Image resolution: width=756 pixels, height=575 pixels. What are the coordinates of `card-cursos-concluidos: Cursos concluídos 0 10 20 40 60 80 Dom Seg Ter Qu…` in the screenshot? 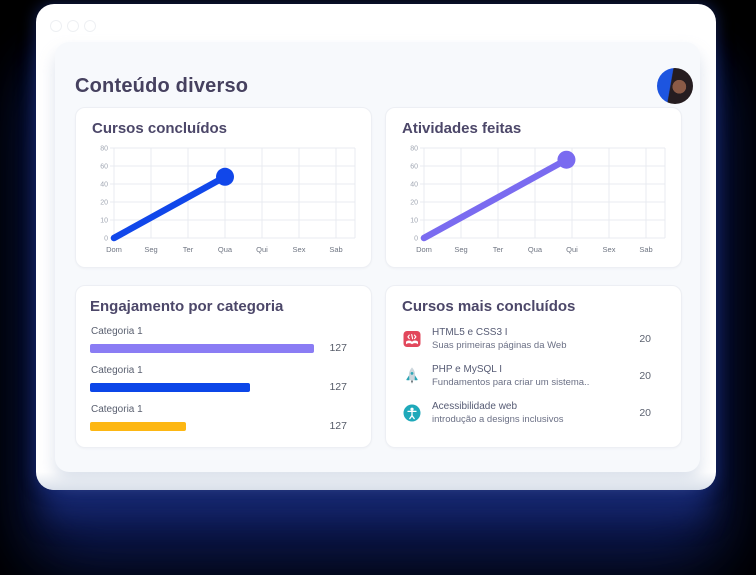 It's located at (223, 187).